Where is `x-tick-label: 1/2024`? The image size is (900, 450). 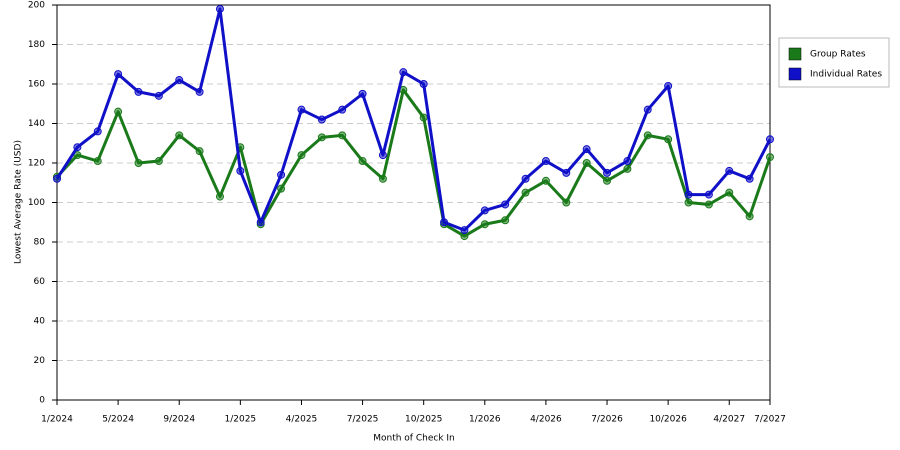 x-tick-label: 1/2024 is located at coordinates (57, 420).